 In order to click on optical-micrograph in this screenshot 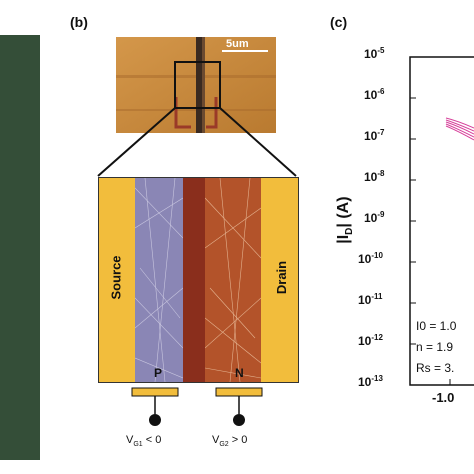, I will do `click(196, 85)`.